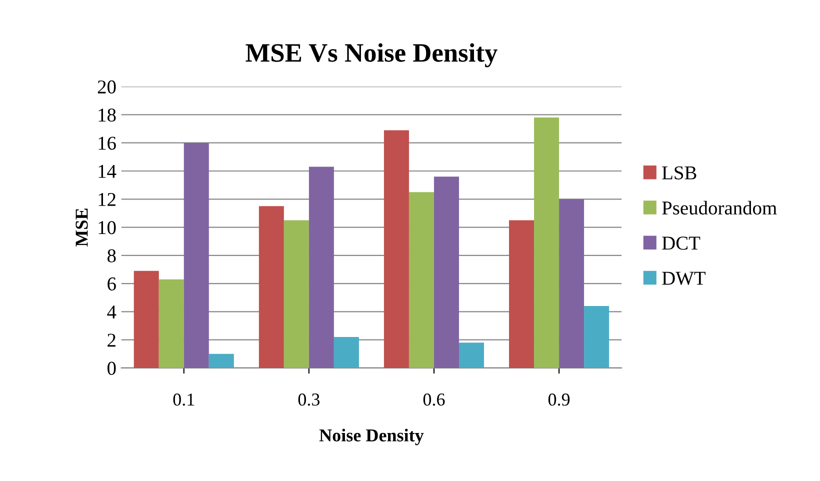 The height and width of the screenshot is (481, 820). Describe the element at coordinates (107, 227) in the screenshot. I see `y-tick-label: 10` at that location.